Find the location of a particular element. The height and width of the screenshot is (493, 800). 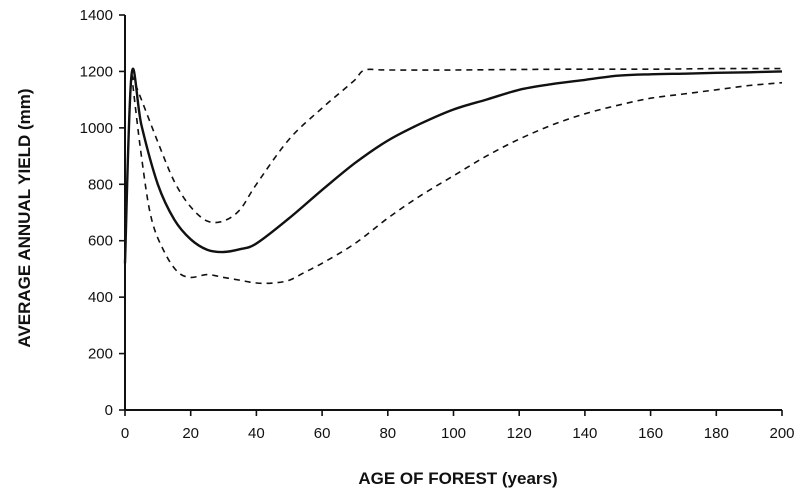

x-tick-label: 0 is located at coordinates (125, 433).